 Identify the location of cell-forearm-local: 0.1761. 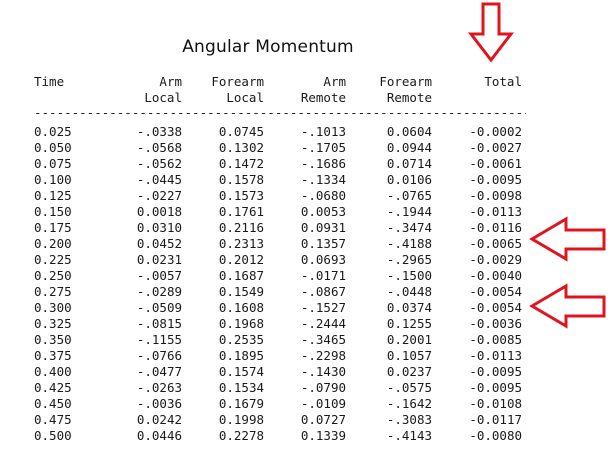
(241, 211).